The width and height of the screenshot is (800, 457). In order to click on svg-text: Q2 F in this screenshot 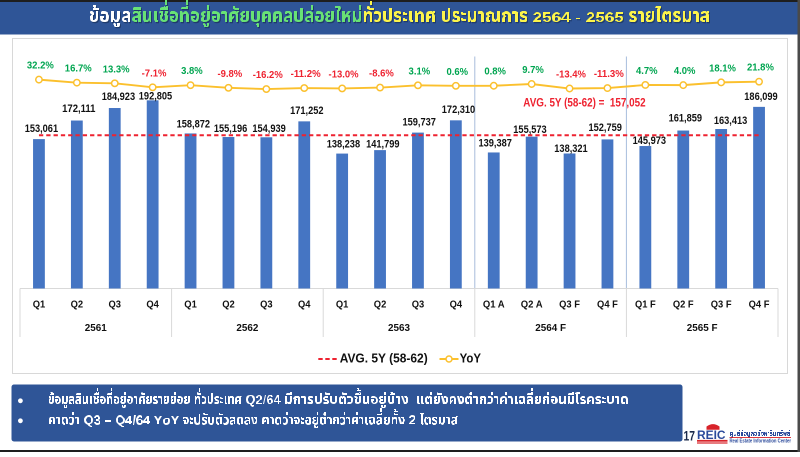, I will do `click(683, 305)`.